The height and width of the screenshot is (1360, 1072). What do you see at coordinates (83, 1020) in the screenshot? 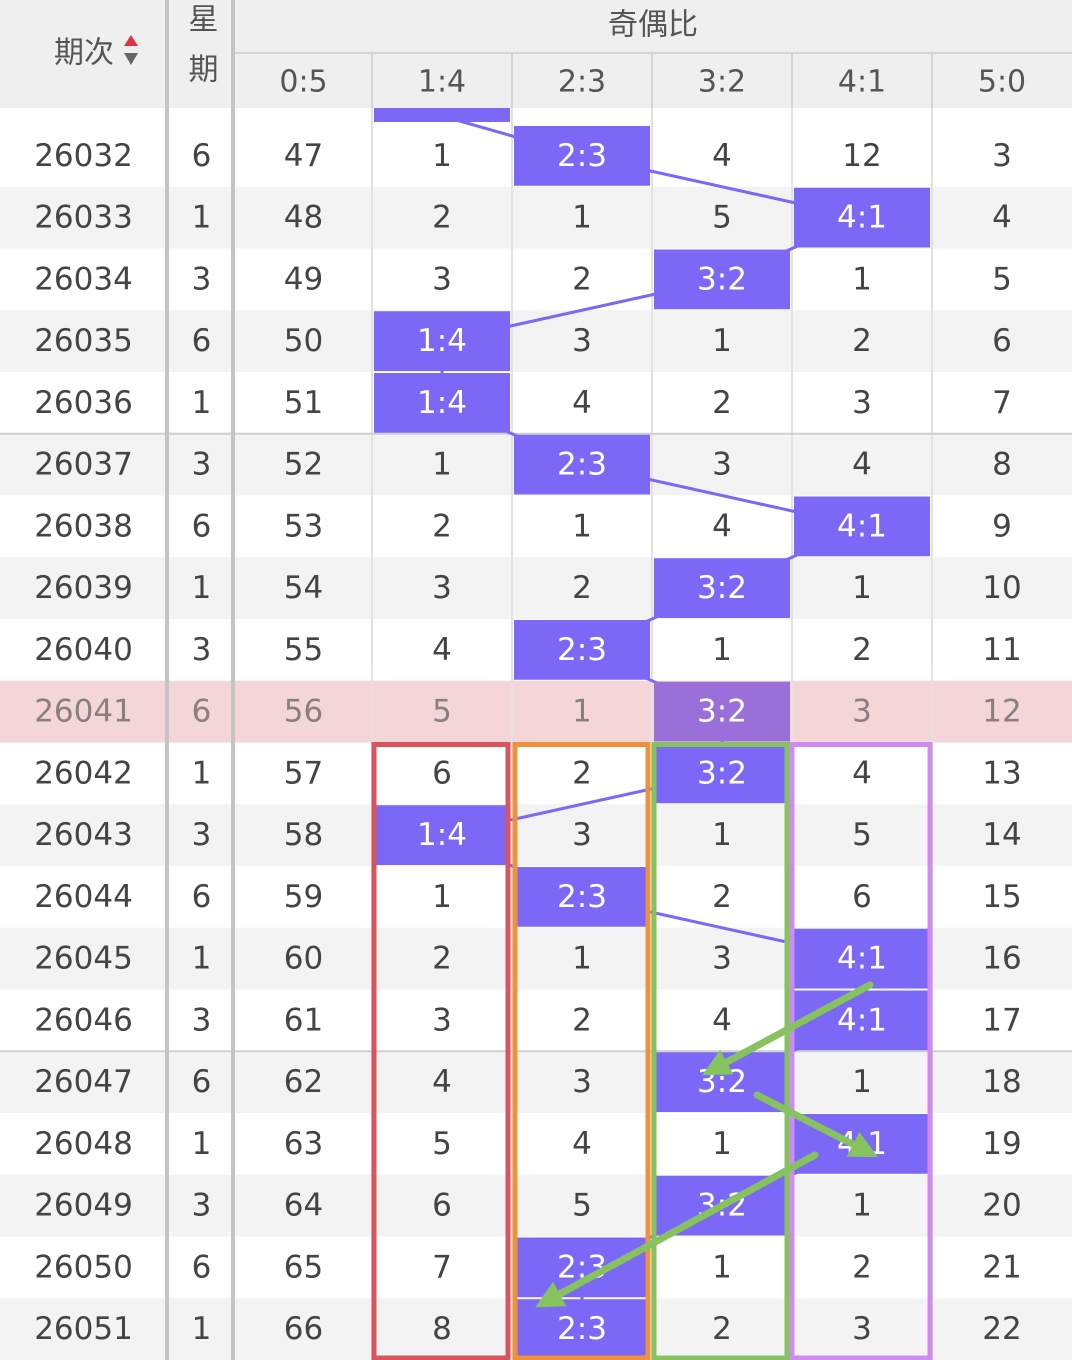
I see `period: 26046` at bounding box center [83, 1020].